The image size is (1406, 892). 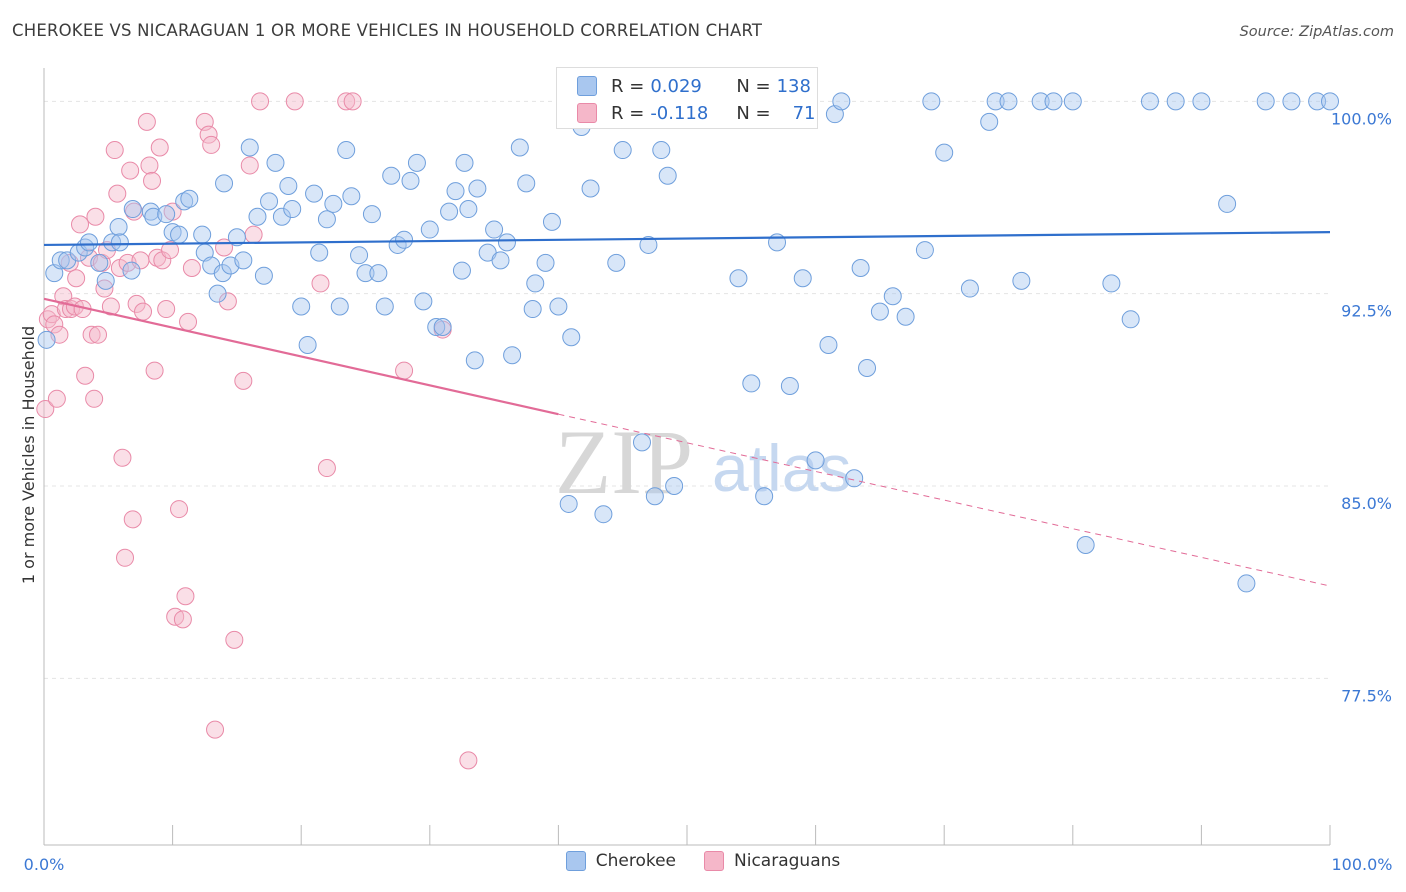 What do you see at coordinates (781, 468) in the screenshot?
I see `watermark-atlas: atlas` at bounding box center [781, 468].